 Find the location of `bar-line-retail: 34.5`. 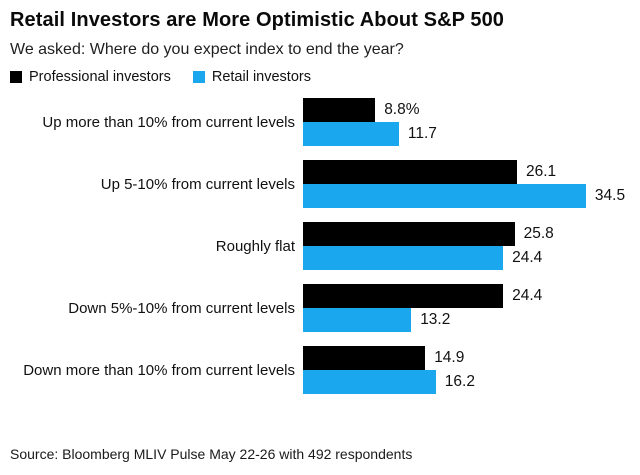

bar-line-retail: 34.5 is located at coordinates (464, 196).